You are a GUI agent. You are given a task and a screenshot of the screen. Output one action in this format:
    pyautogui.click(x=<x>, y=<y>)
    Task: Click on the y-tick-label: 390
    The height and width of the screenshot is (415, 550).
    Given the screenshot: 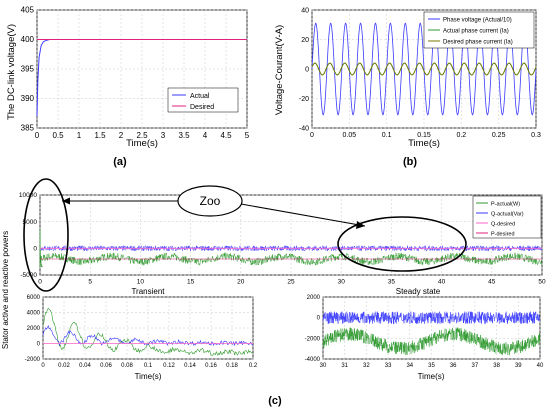 What is the action you would take?
    pyautogui.click(x=28, y=98)
    